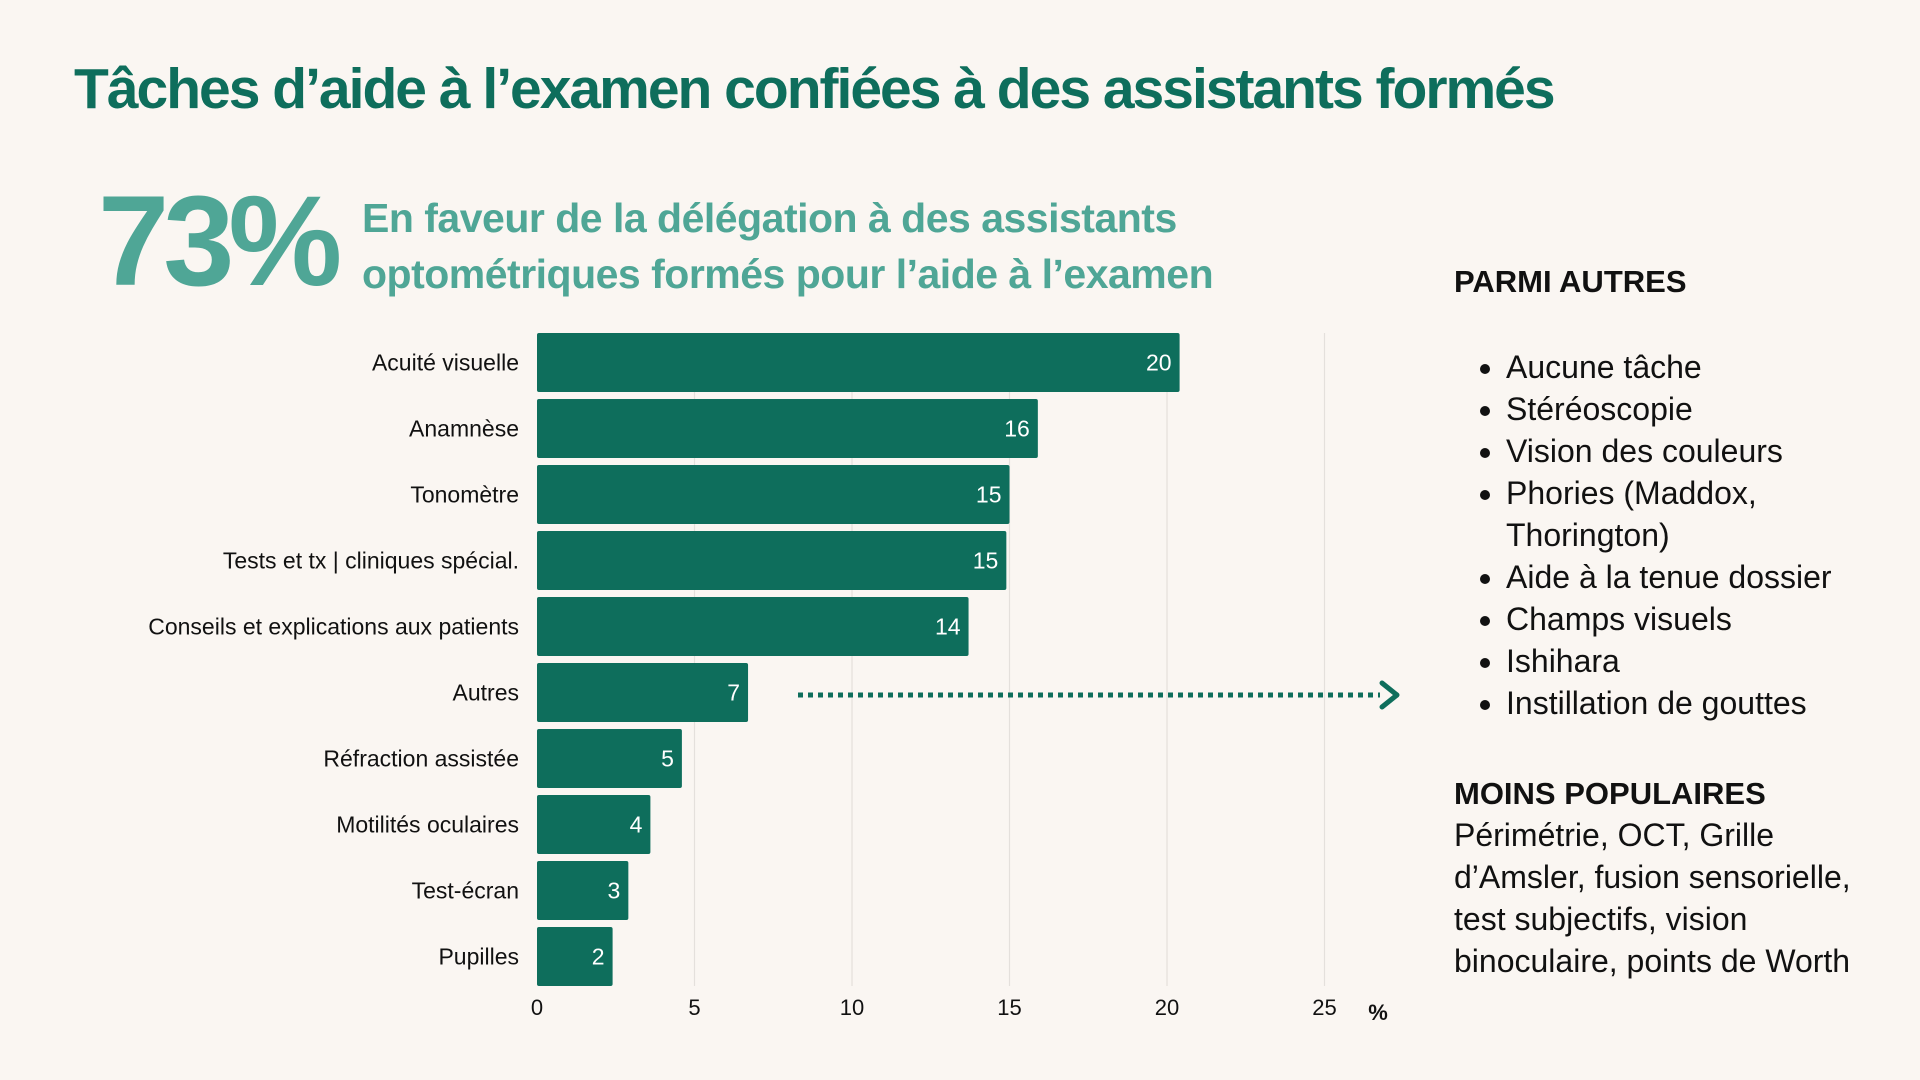 The image size is (1920, 1080). Describe the element at coordinates (598, 957) in the screenshot. I see `data-label: 2` at that location.